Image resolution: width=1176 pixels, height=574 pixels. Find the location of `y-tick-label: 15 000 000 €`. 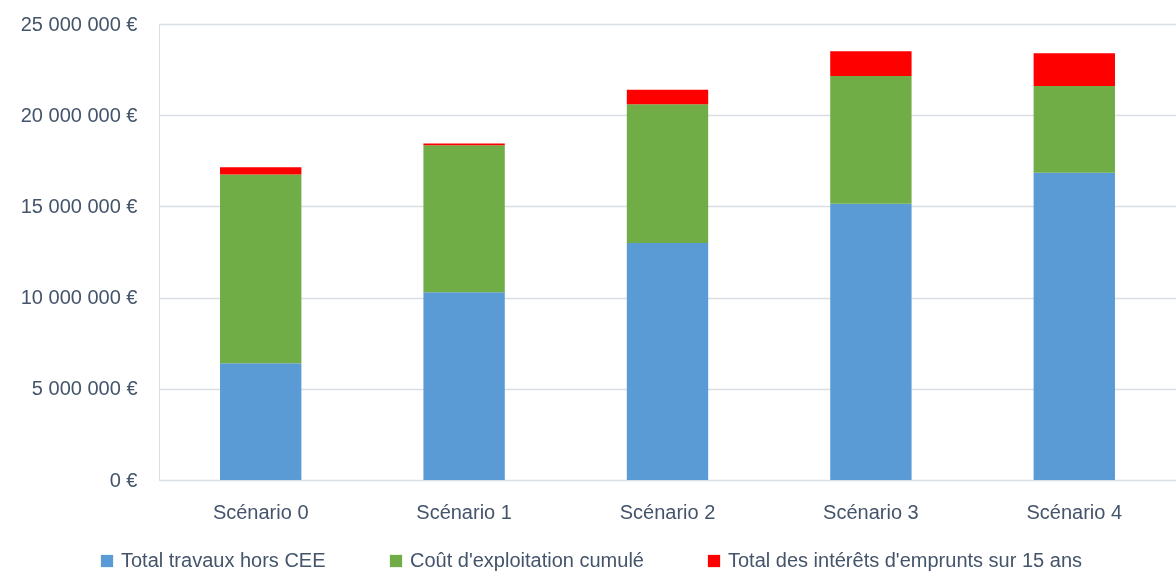

y-tick-label: 15 000 000 € is located at coordinates (79, 205).